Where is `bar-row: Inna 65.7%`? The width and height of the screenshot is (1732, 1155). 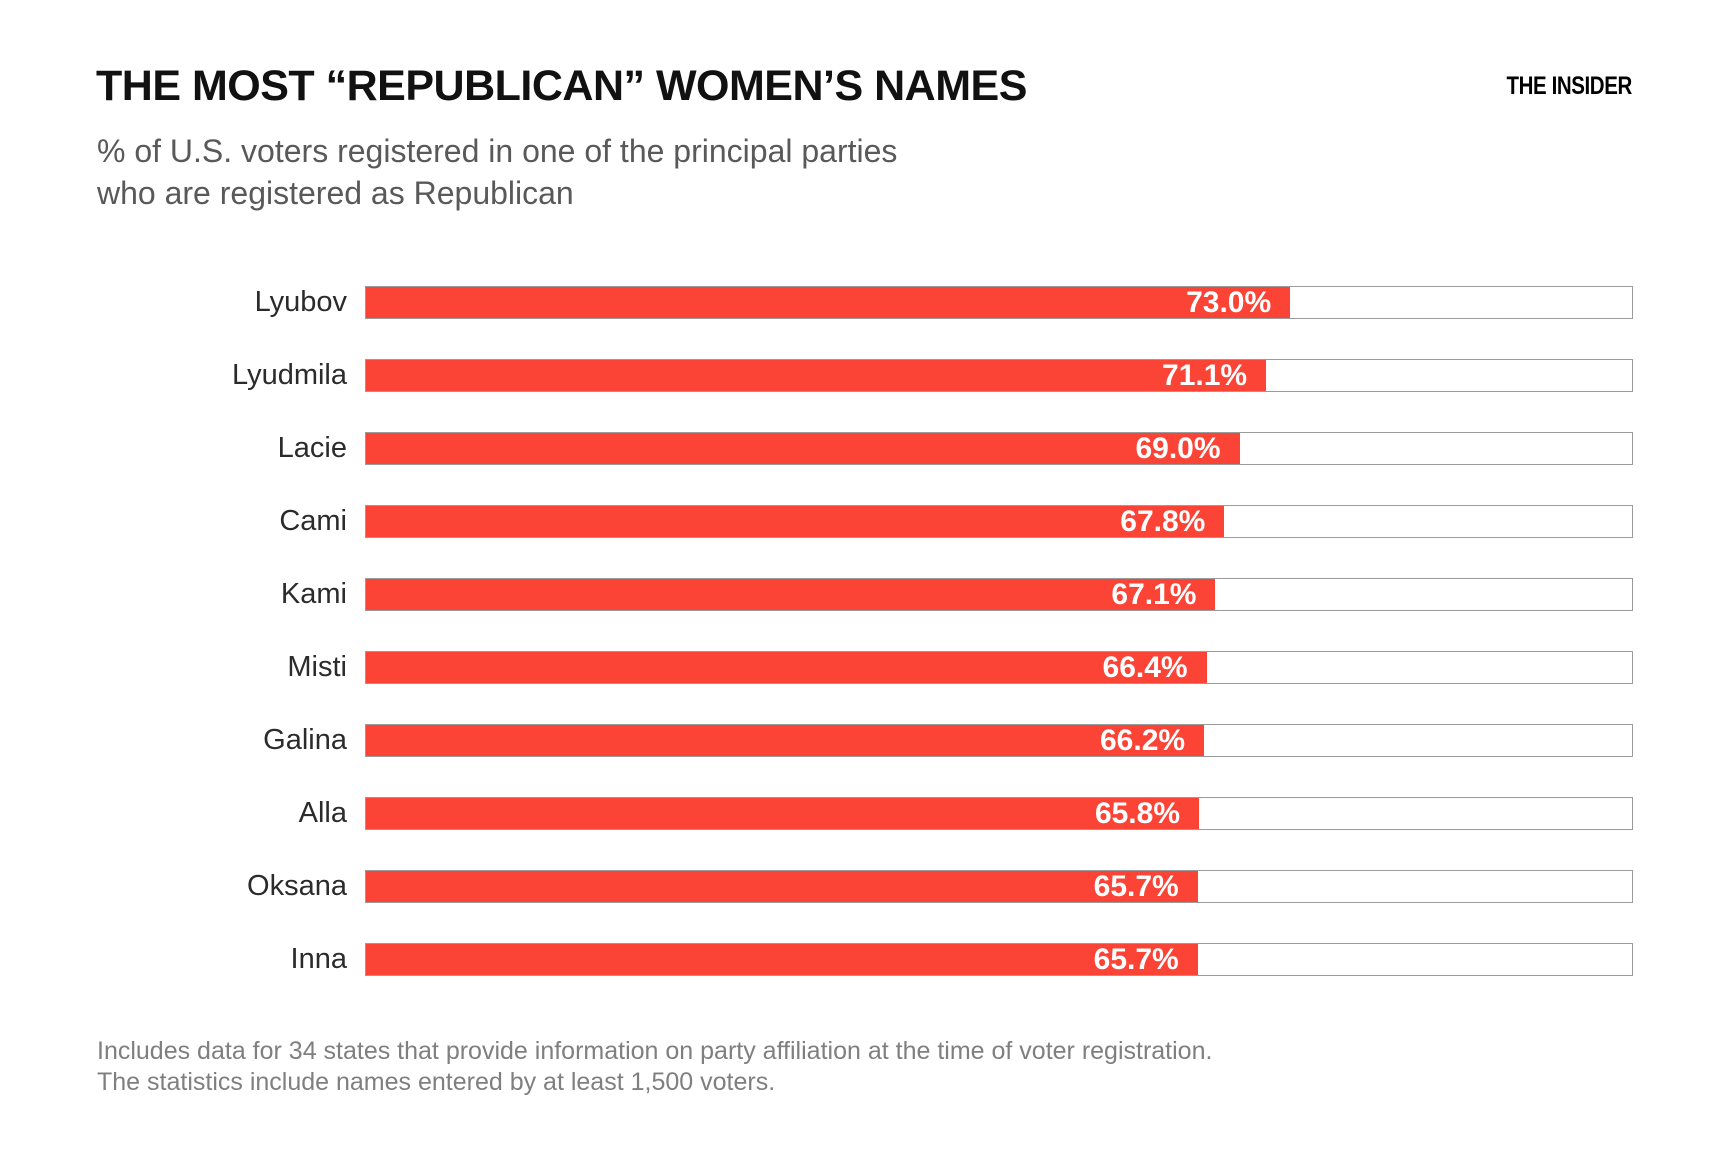
bar-row: Inna 65.7% is located at coordinates (864, 959).